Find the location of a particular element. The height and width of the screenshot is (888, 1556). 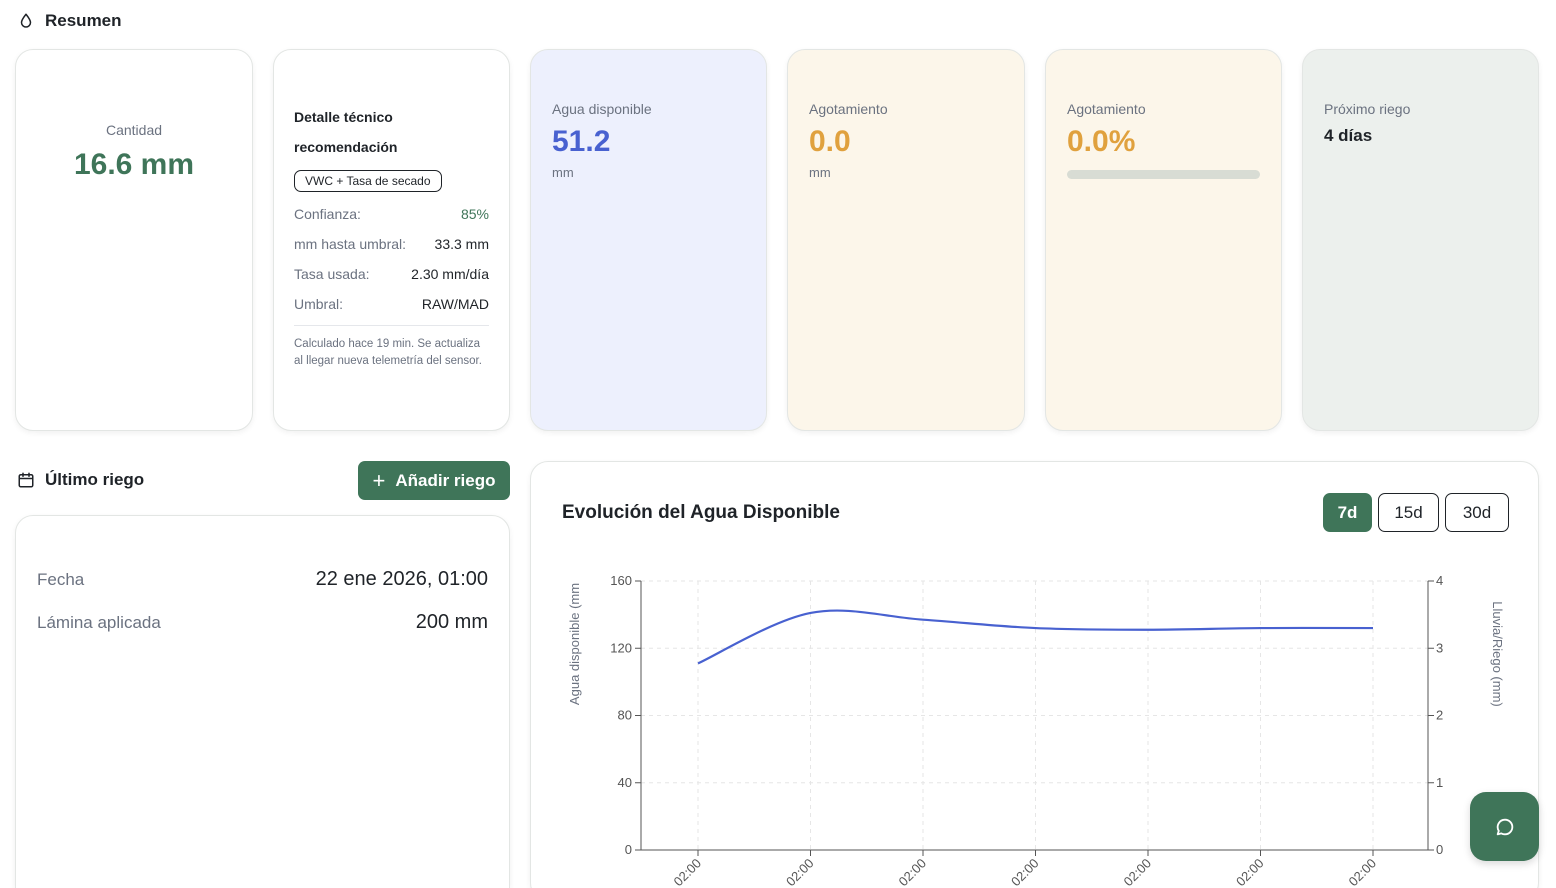

detalle-row-tasa: Tasa usada: 2.30 mm/día is located at coordinates (391, 275).